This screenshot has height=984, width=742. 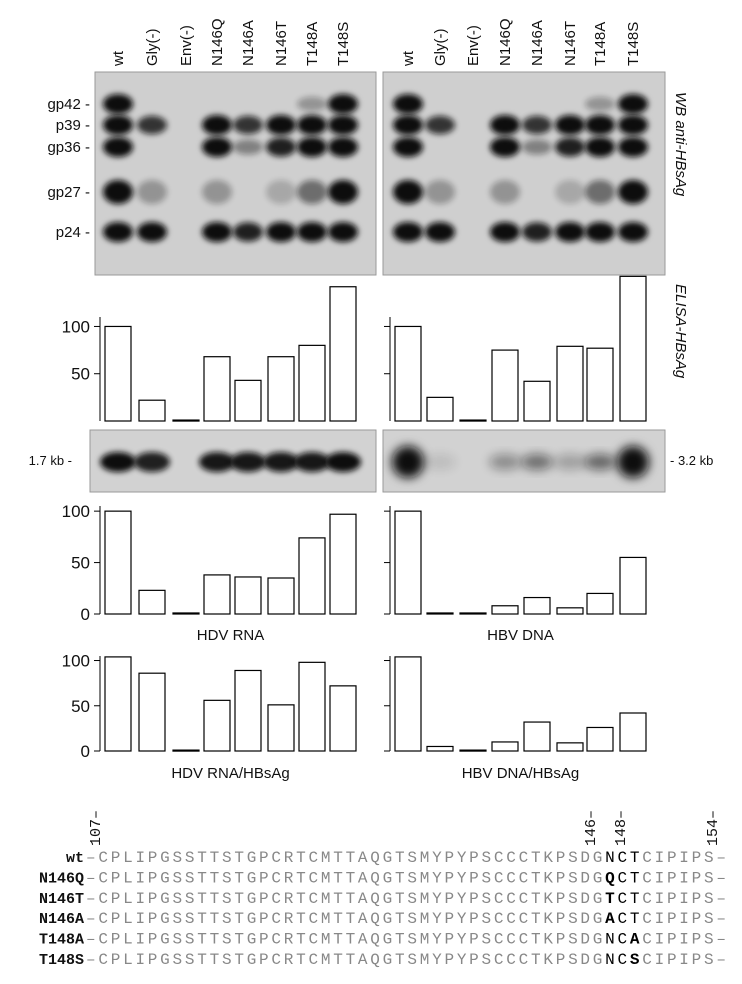 I want to click on lane-label: T148A, so click(x=600, y=44).